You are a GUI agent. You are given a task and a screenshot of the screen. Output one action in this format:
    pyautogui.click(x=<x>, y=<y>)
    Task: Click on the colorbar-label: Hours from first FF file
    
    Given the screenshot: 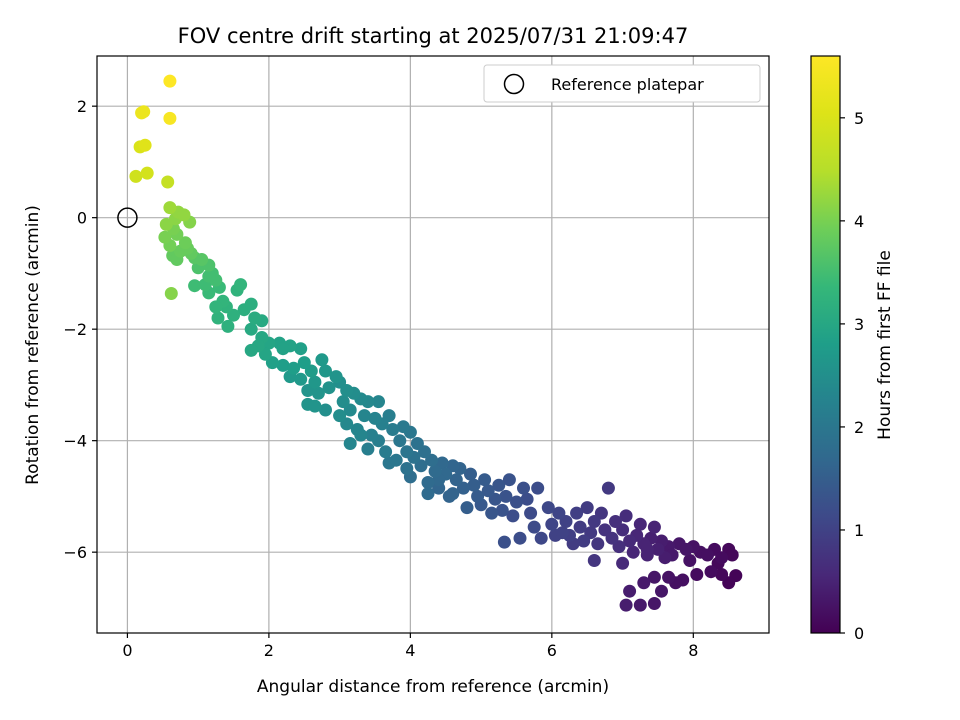 What is the action you would take?
    pyautogui.click(x=885, y=345)
    